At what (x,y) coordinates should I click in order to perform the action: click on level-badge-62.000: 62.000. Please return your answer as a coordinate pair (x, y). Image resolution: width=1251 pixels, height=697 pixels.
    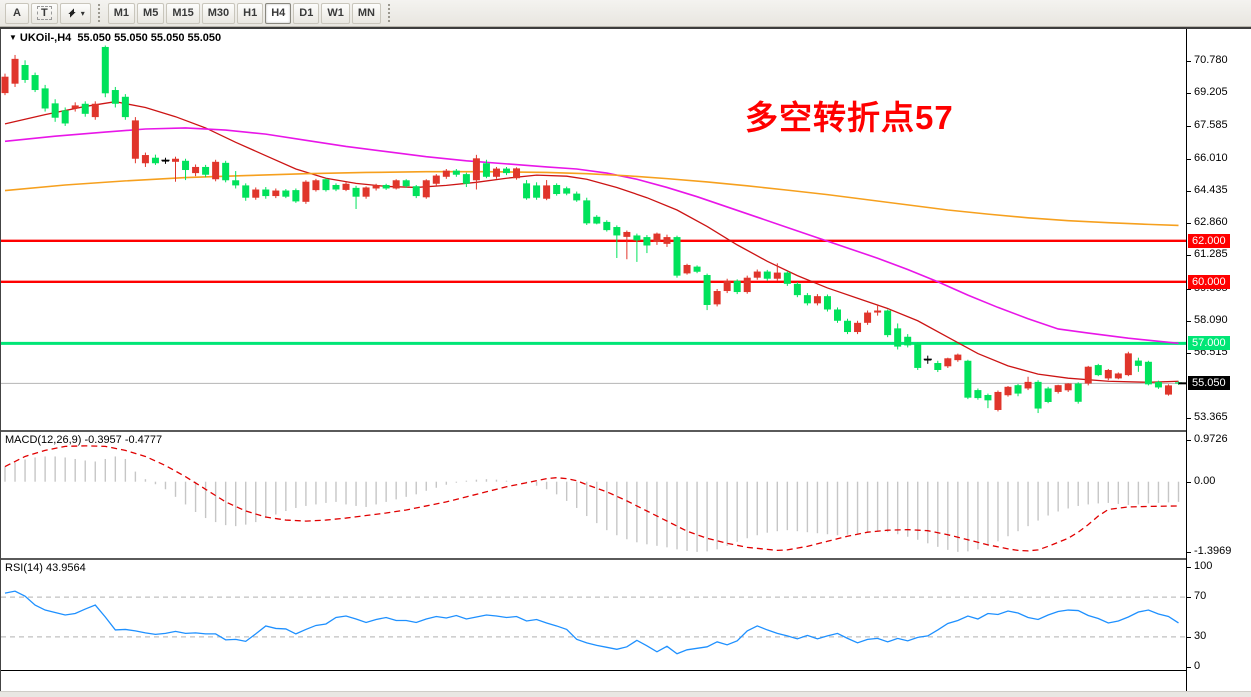
    Looking at the image, I should click on (1209, 240).